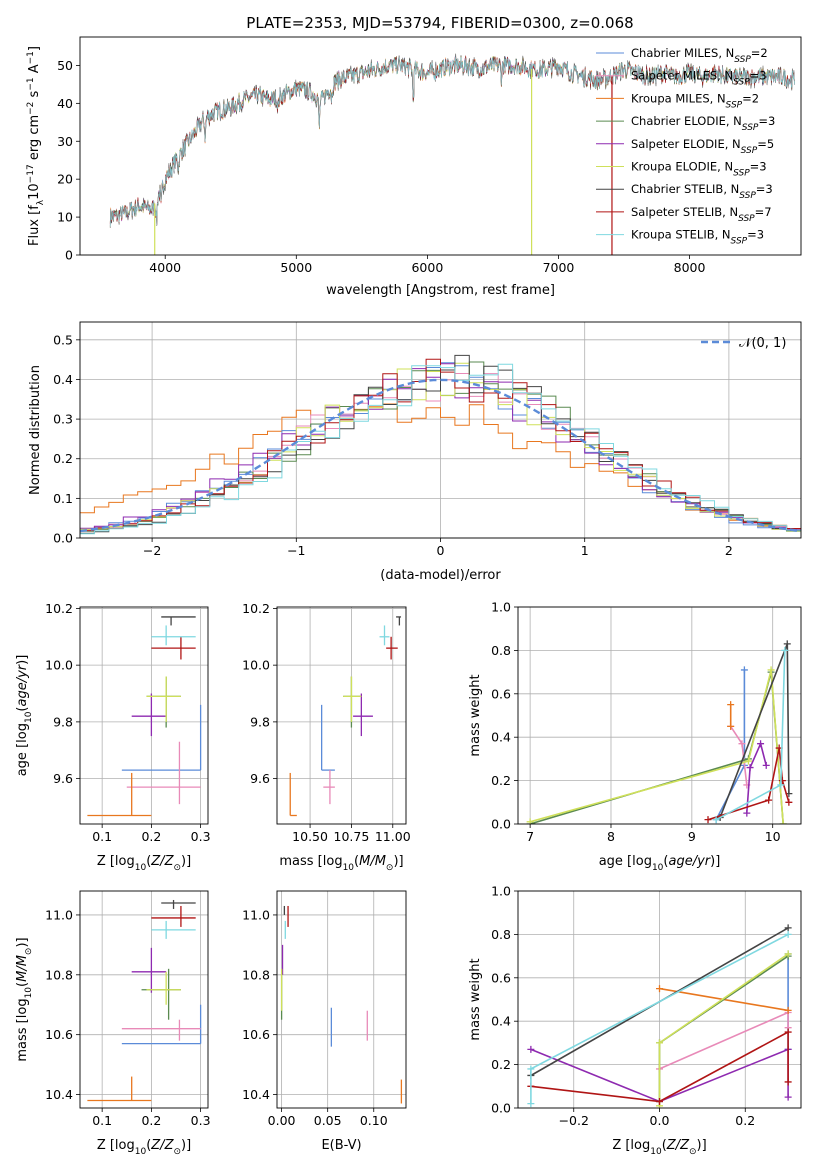 The width and height of the screenshot is (819, 1170). Describe the element at coordinates (310, 861) in the screenshot. I see `label-part: mass [log` at that location.